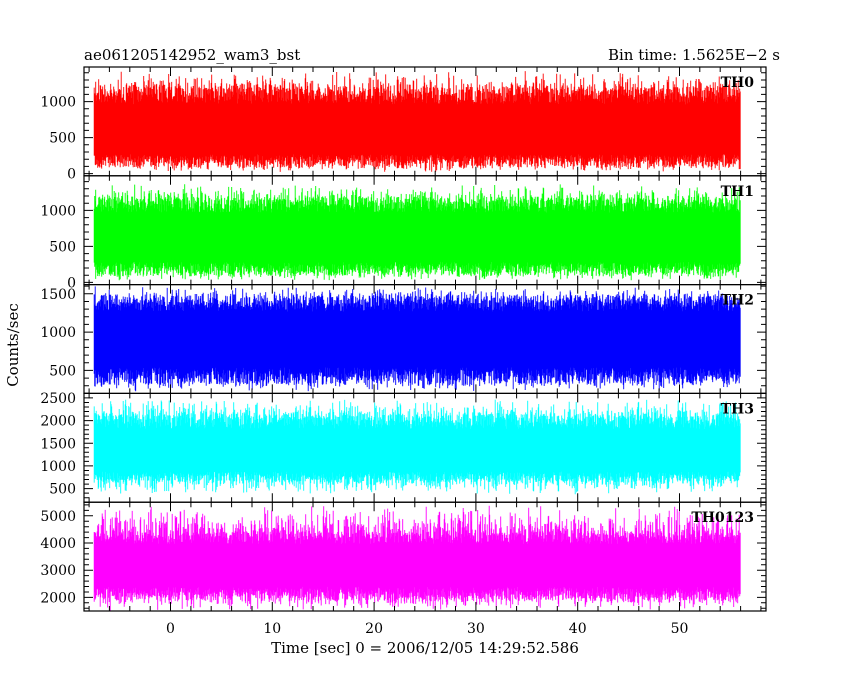  I want to click on x-ticks-th2, so click(425, 339).